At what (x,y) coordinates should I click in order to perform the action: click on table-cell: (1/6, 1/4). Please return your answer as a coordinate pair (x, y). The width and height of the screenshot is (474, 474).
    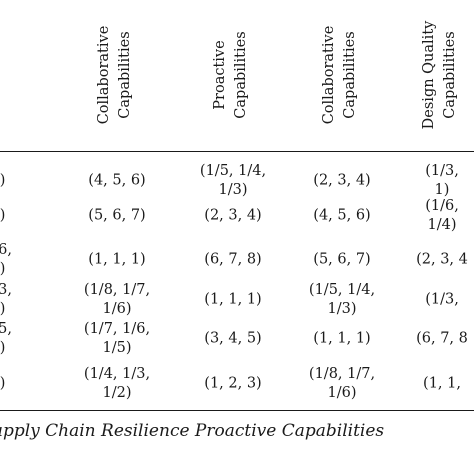
    Looking at the image, I should click on (442, 216).